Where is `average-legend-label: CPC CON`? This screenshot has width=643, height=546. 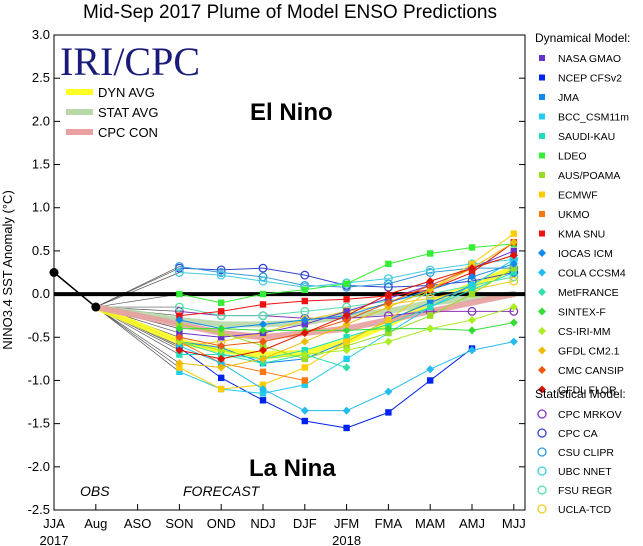 average-legend-label: CPC CON is located at coordinates (128, 132).